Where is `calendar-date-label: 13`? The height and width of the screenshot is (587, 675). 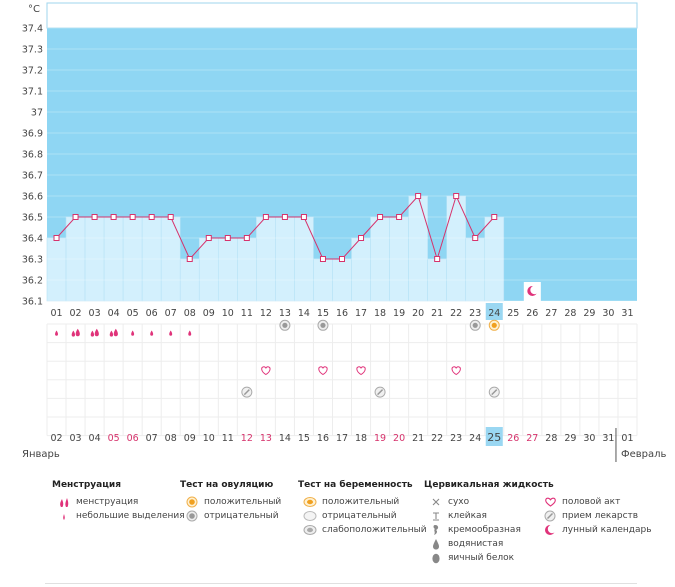 calendar-date-label: 13 is located at coordinates (266, 438).